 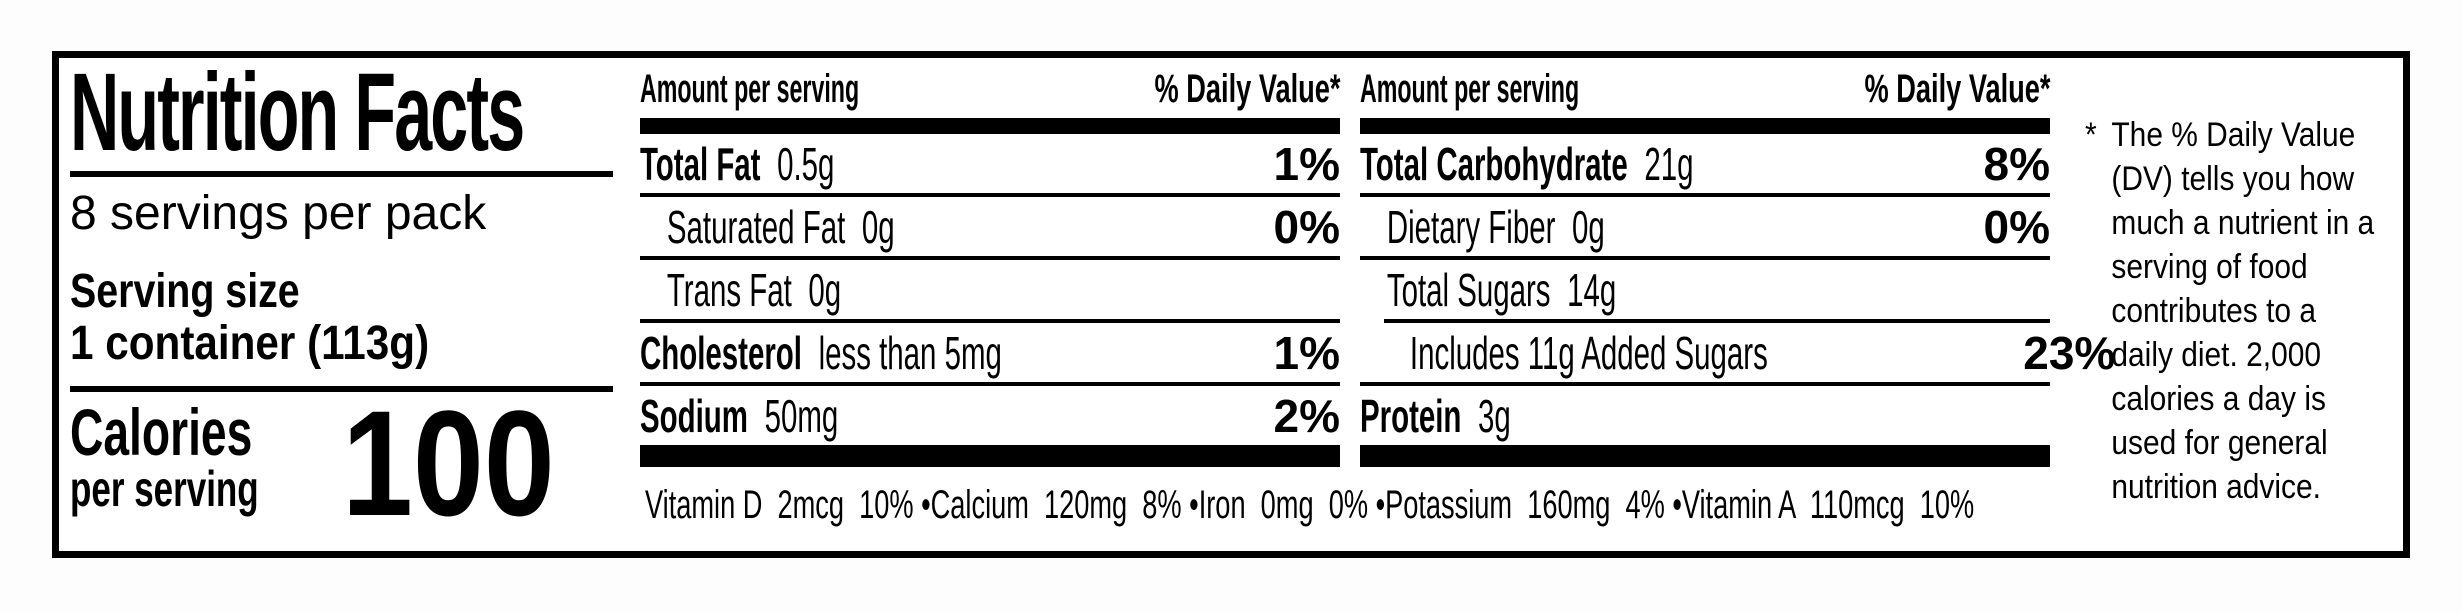 I want to click on title-divider, so click(x=341, y=174).